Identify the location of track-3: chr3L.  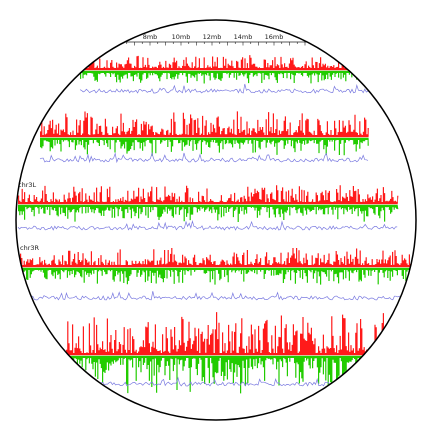
(208, 206).